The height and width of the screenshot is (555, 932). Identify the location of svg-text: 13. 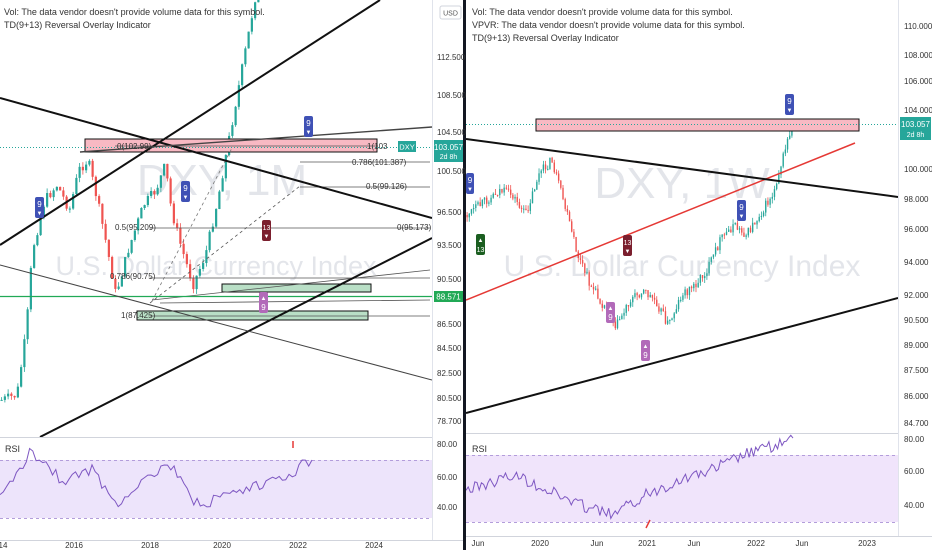
(267, 228).